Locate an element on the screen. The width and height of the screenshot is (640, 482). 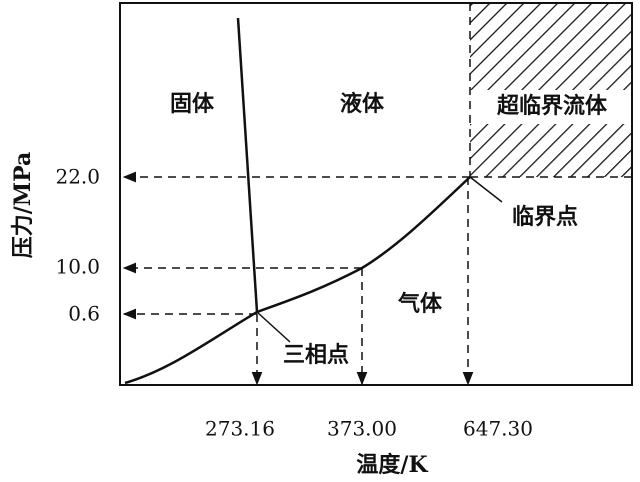
y-tick-label: 22.0 is located at coordinates (77, 177).